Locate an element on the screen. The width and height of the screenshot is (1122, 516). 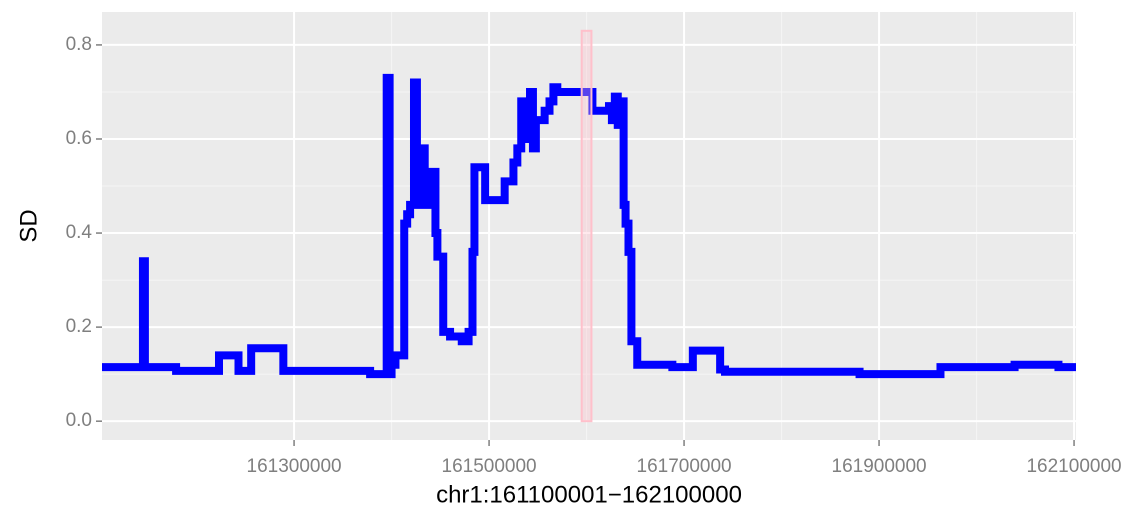
x-axis-title: chr1:161100001−162100000 is located at coordinates (589, 494).